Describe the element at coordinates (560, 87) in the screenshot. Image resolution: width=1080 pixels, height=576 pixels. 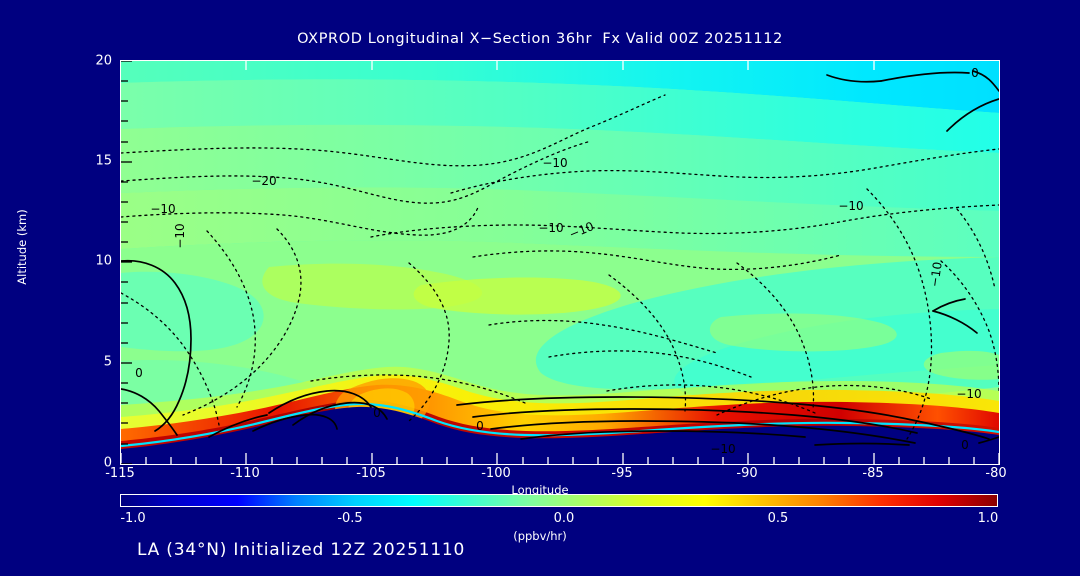
I see `field-band-upper-cyan` at that location.